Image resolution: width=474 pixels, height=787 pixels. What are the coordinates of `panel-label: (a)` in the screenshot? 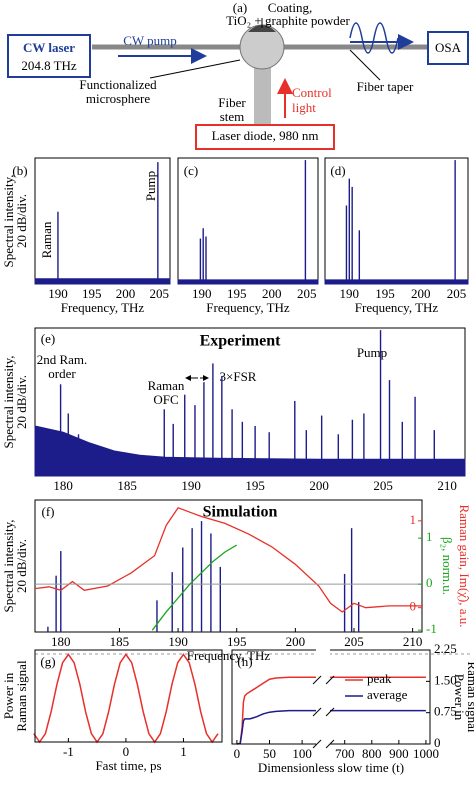 It's located at (240, 7).